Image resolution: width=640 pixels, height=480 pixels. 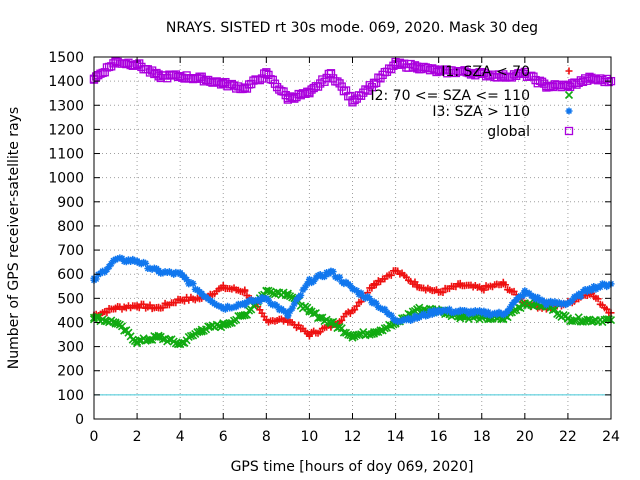 What do you see at coordinates (70, 227) in the screenshot?
I see `y-tick-label: 800` at bounding box center [70, 227].